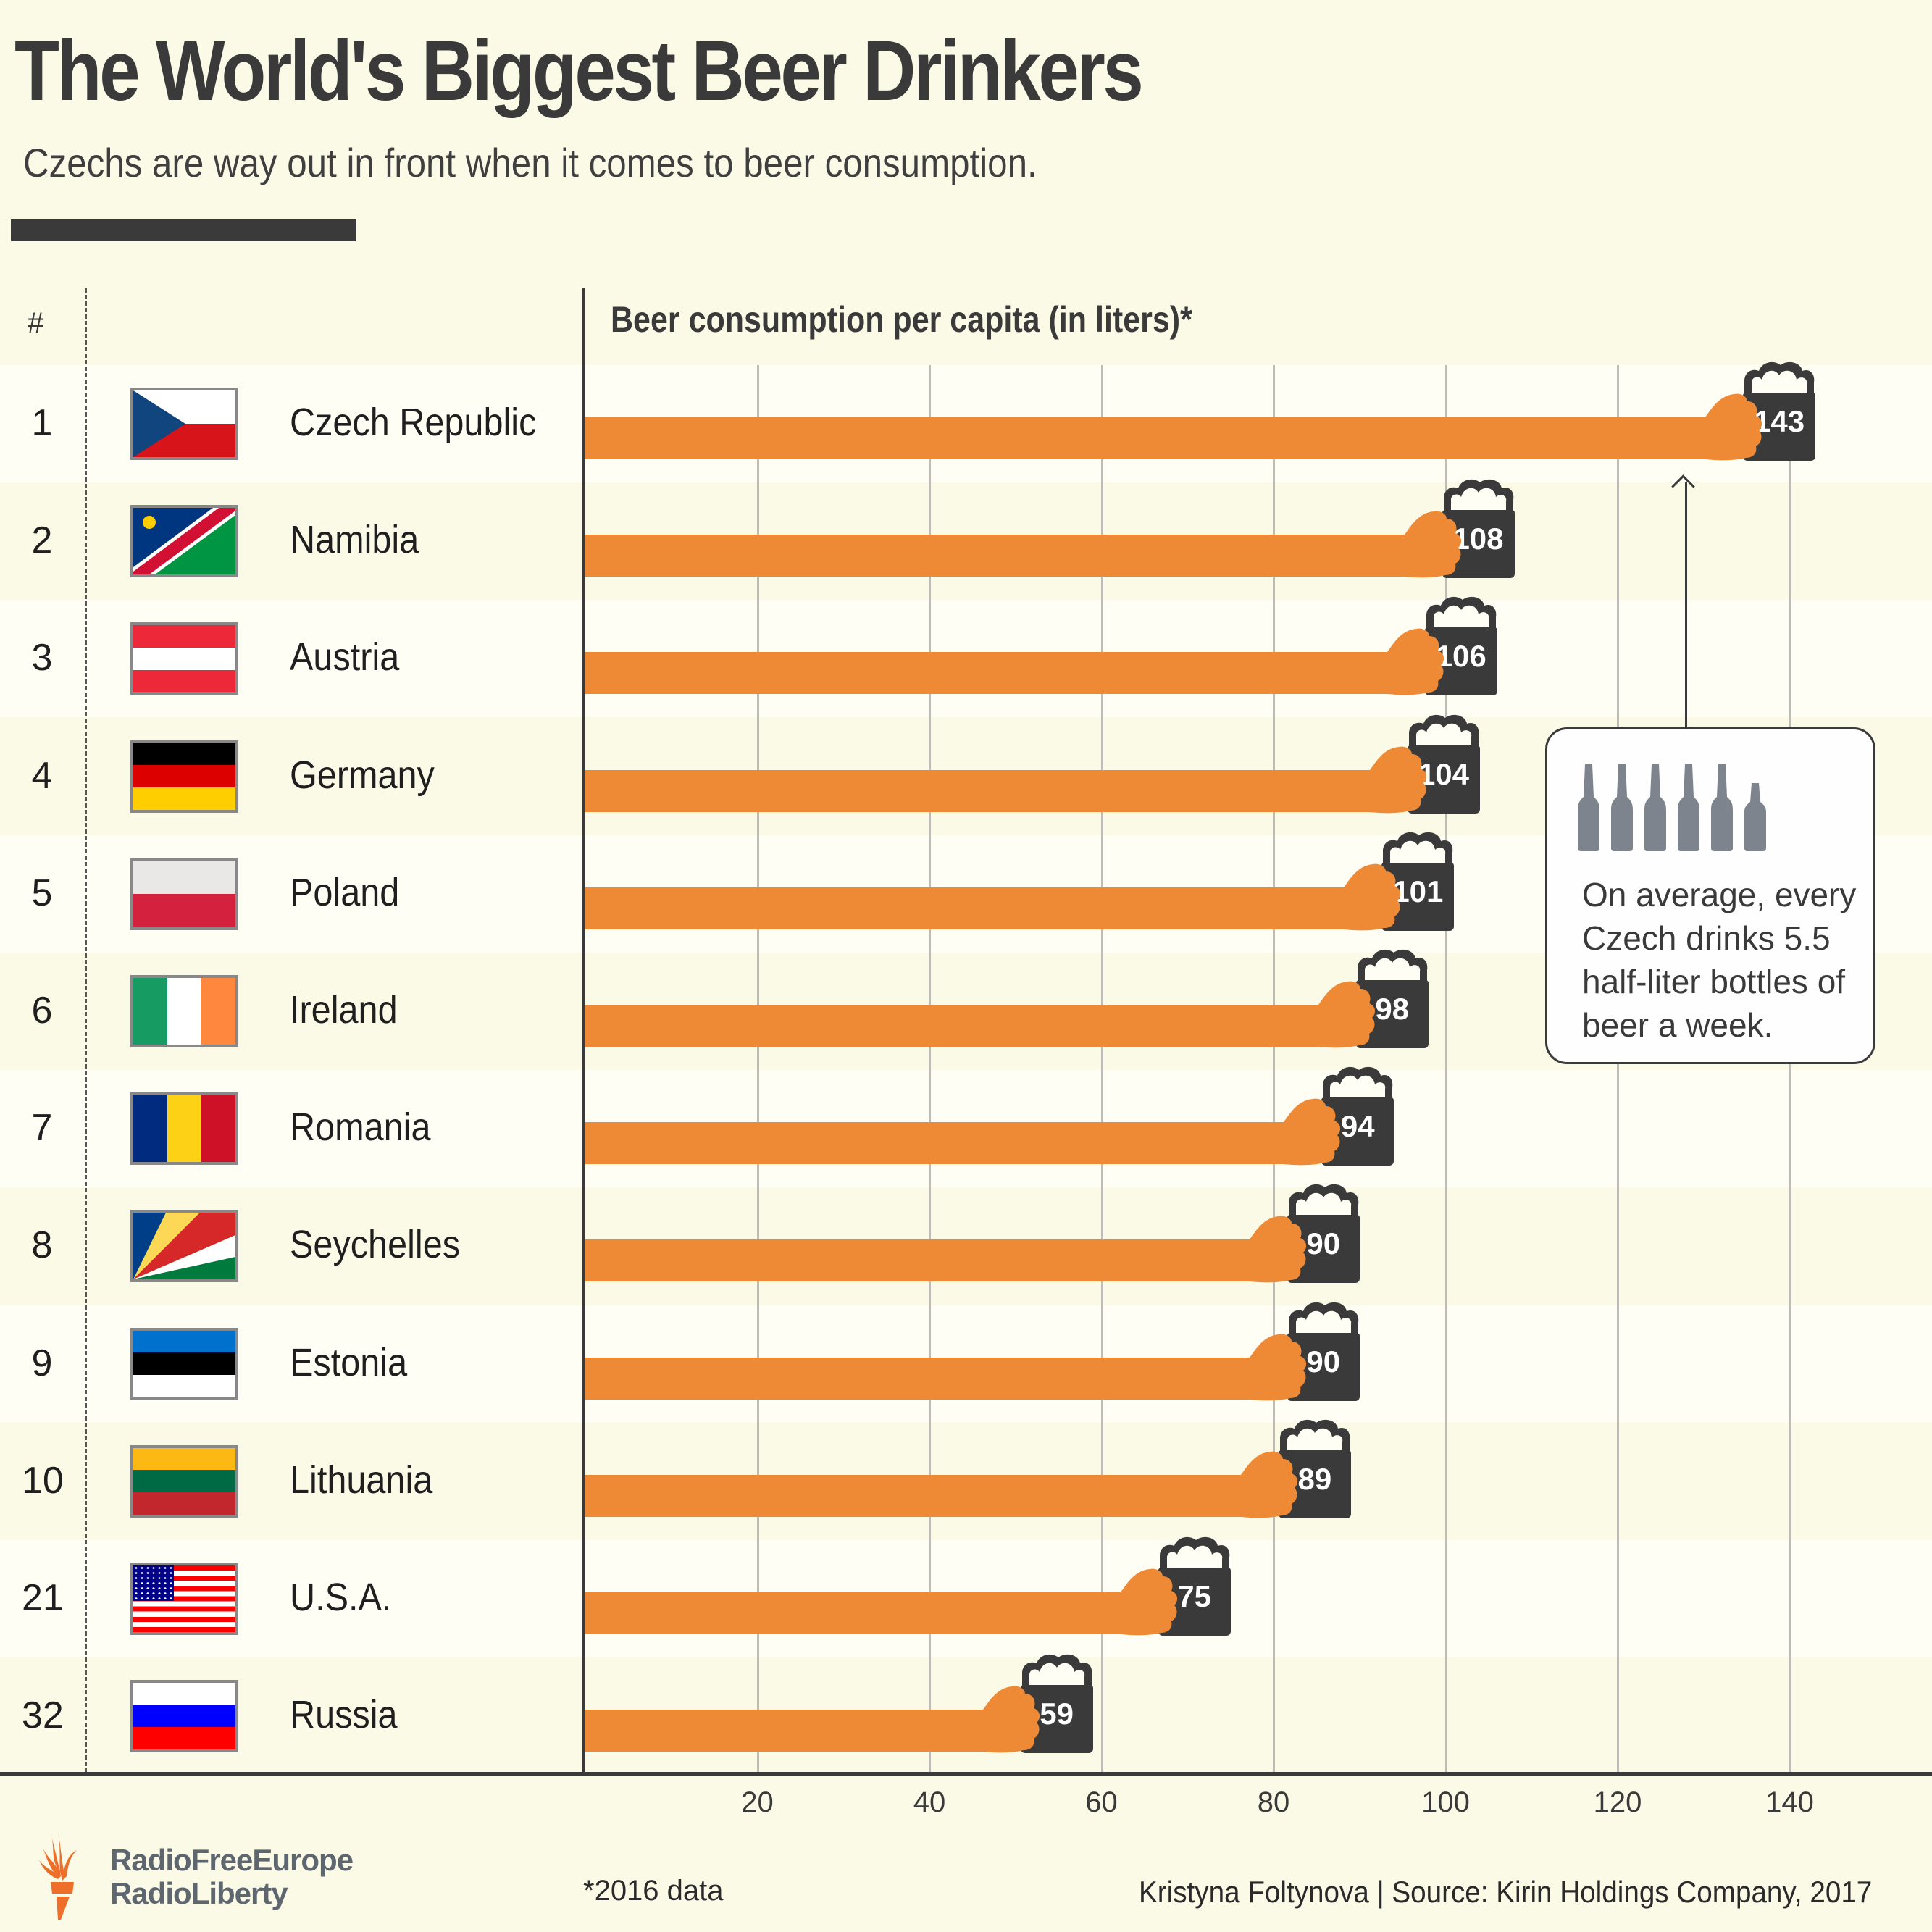 This screenshot has width=1932, height=1932. Describe the element at coordinates (1445, 1802) in the screenshot. I see `x-tick-label: 100` at that location.